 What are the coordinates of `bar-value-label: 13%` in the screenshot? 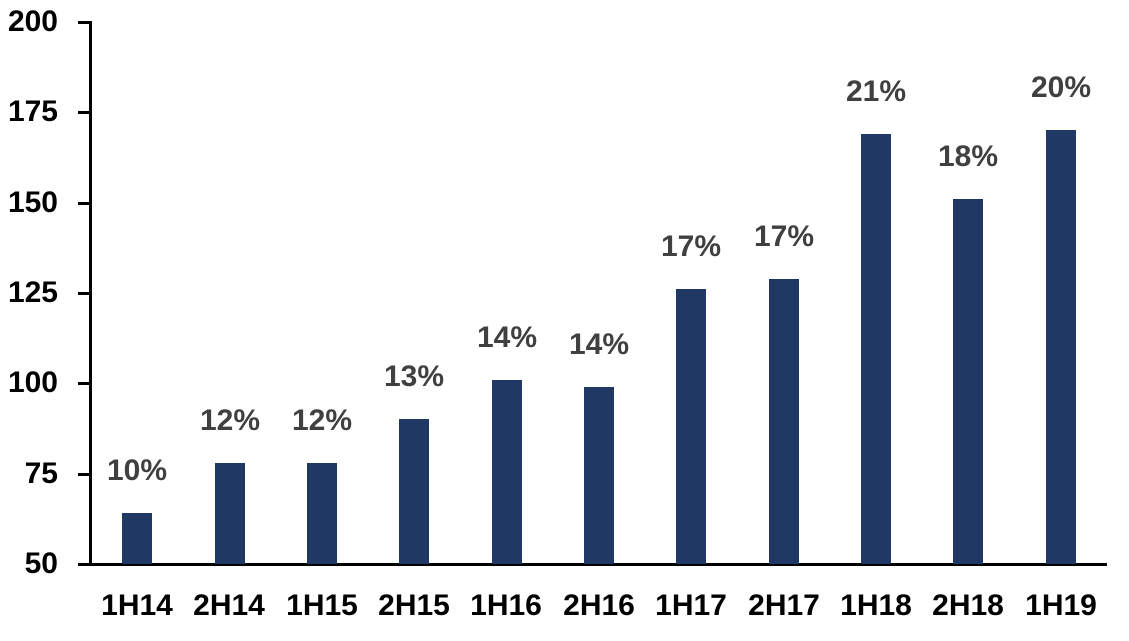 It's located at (414, 376).